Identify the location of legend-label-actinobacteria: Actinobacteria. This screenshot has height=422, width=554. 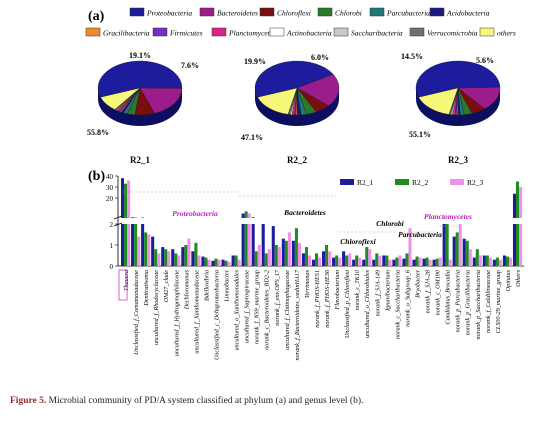
(309, 33).